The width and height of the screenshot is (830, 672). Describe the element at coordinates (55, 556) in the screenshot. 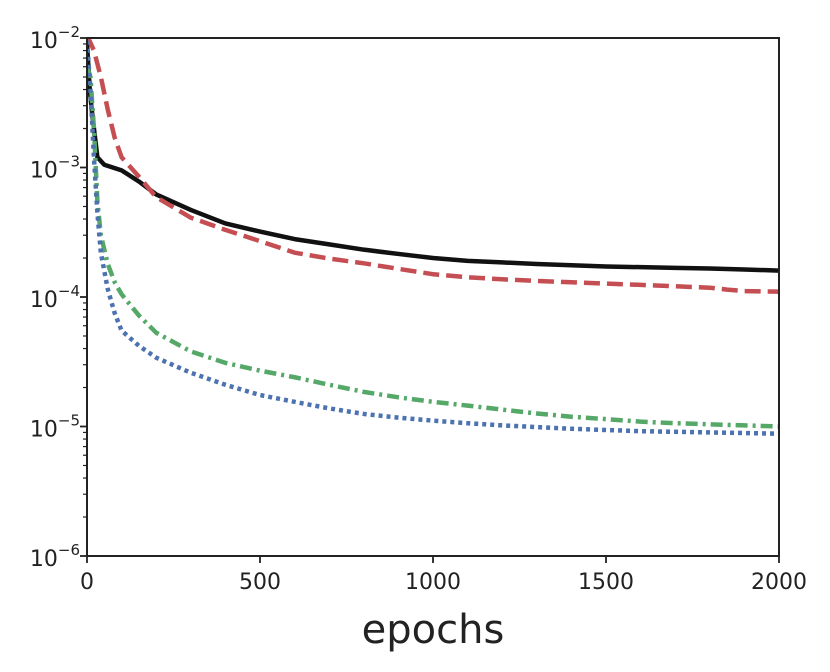

I see `y-tick-label: 10⁻⁶` at that location.